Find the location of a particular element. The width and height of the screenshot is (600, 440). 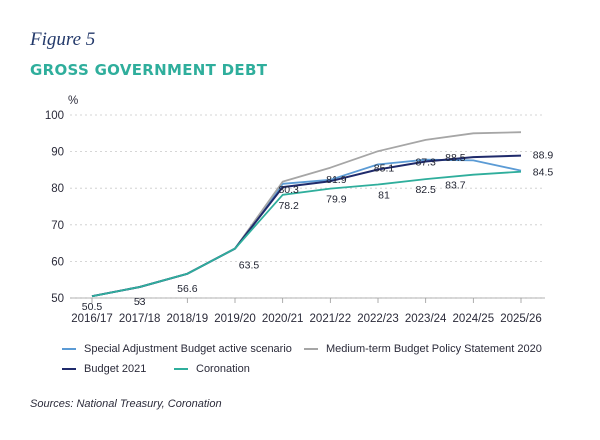

y-tick-label: 50 is located at coordinates (57, 299).